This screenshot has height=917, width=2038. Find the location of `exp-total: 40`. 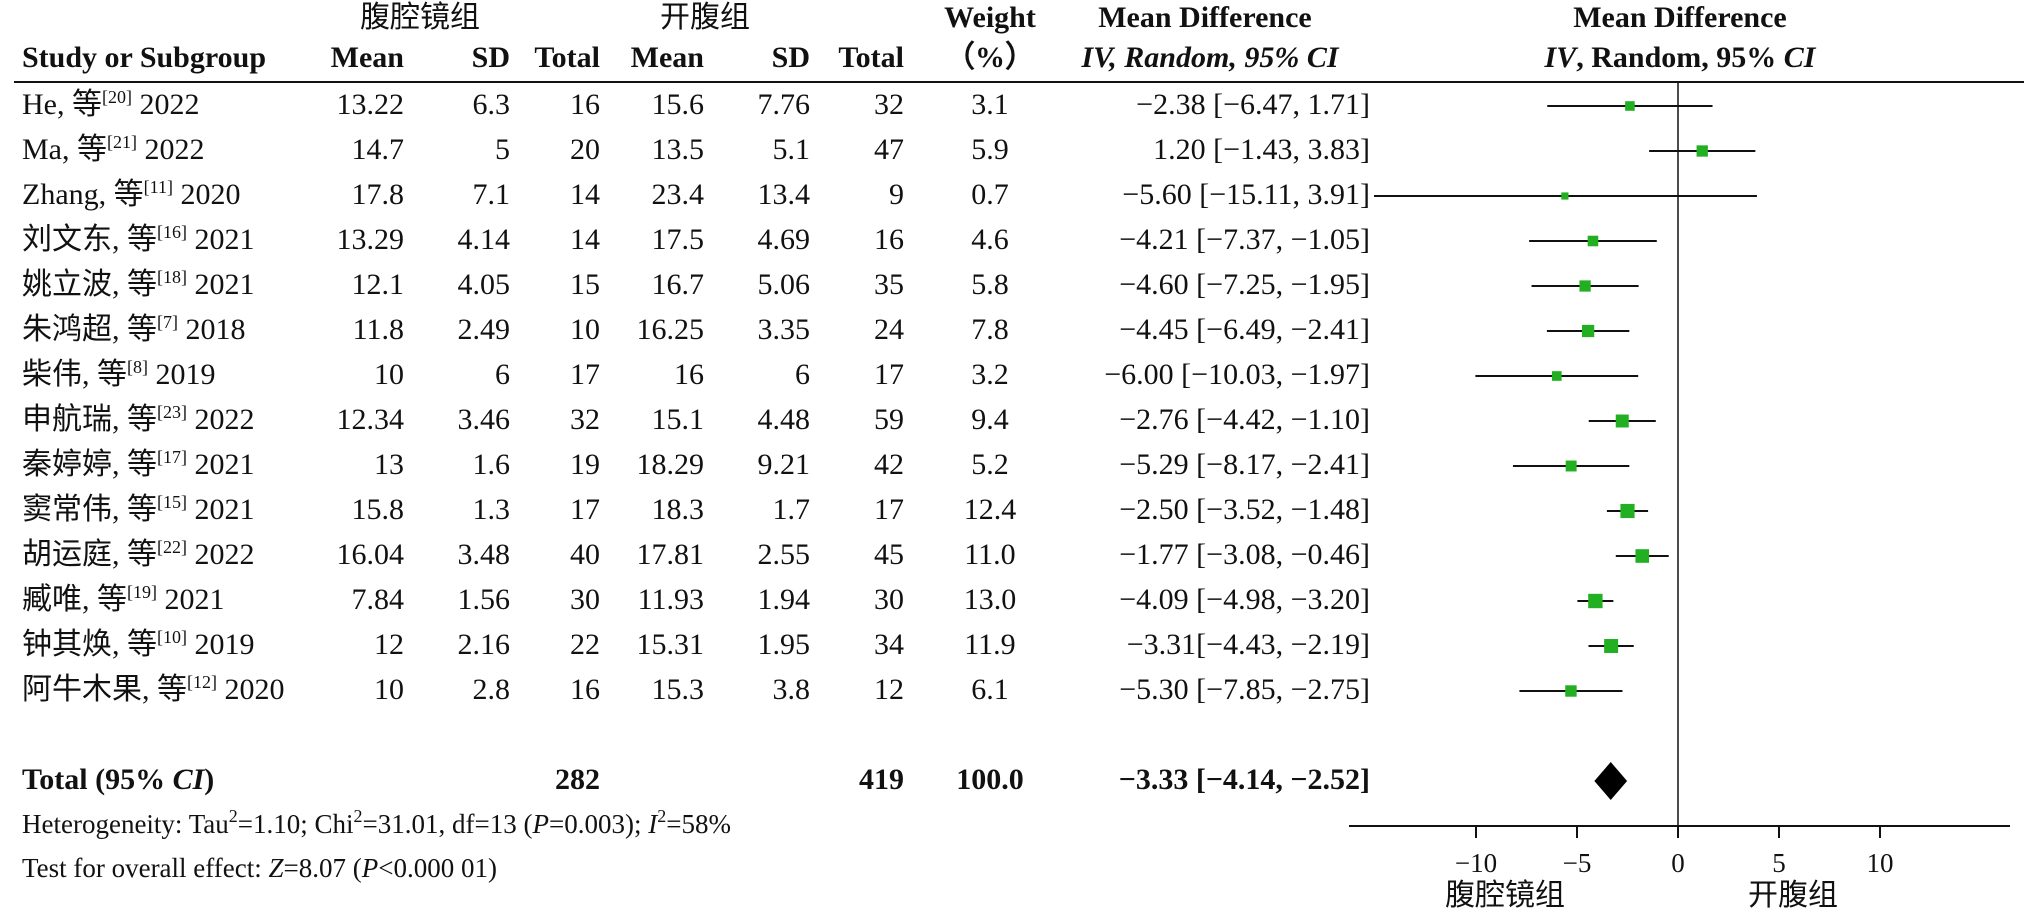

exp-total: 40 is located at coordinates (585, 554).